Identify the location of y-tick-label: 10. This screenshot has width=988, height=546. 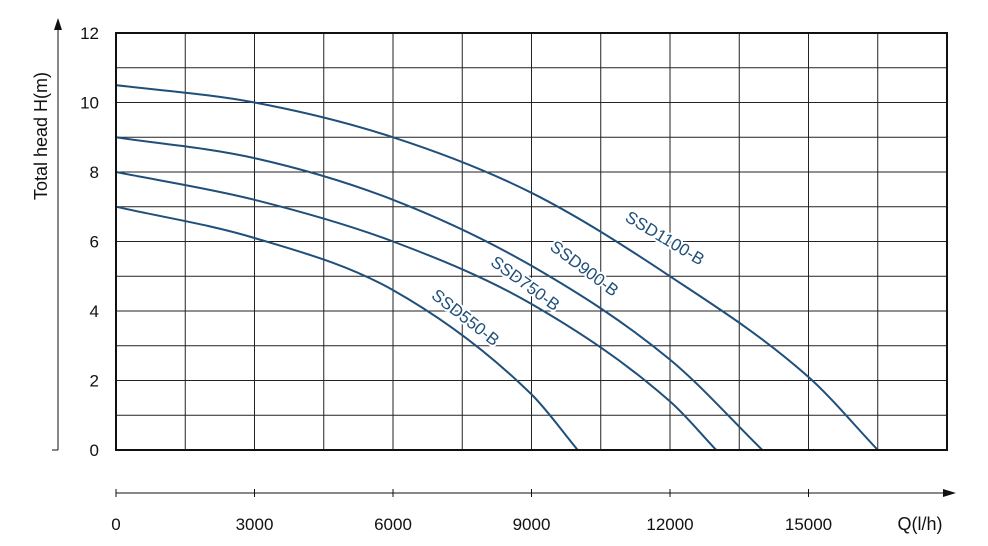
(89, 103).